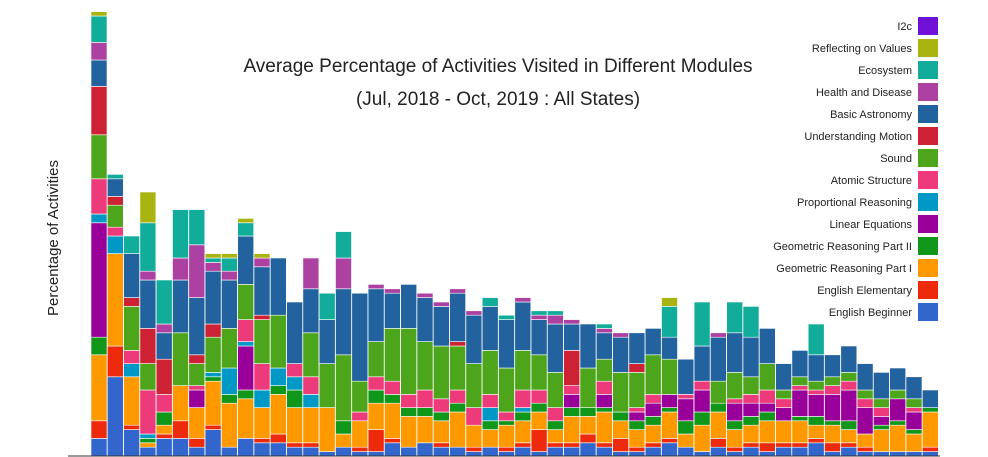 This screenshot has width=988, height=457. I want to click on bar-segment-6-health-and-disease, so click(180, 269).